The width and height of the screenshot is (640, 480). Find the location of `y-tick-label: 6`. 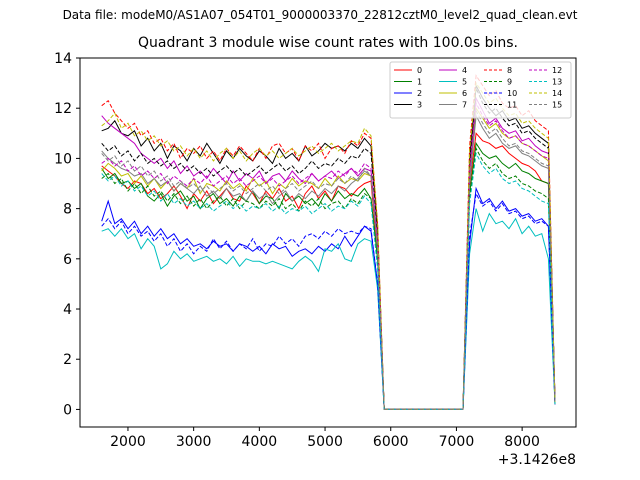

y-tick-label: 6 is located at coordinates (67, 260).